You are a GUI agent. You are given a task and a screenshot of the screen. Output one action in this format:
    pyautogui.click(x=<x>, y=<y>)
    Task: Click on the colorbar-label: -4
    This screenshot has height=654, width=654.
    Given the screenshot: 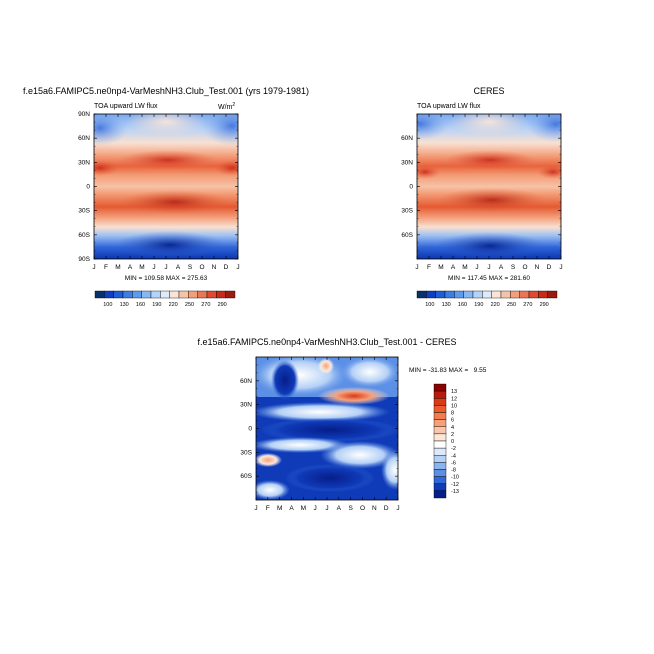 What is the action you would take?
    pyautogui.click(x=453, y=456)
    